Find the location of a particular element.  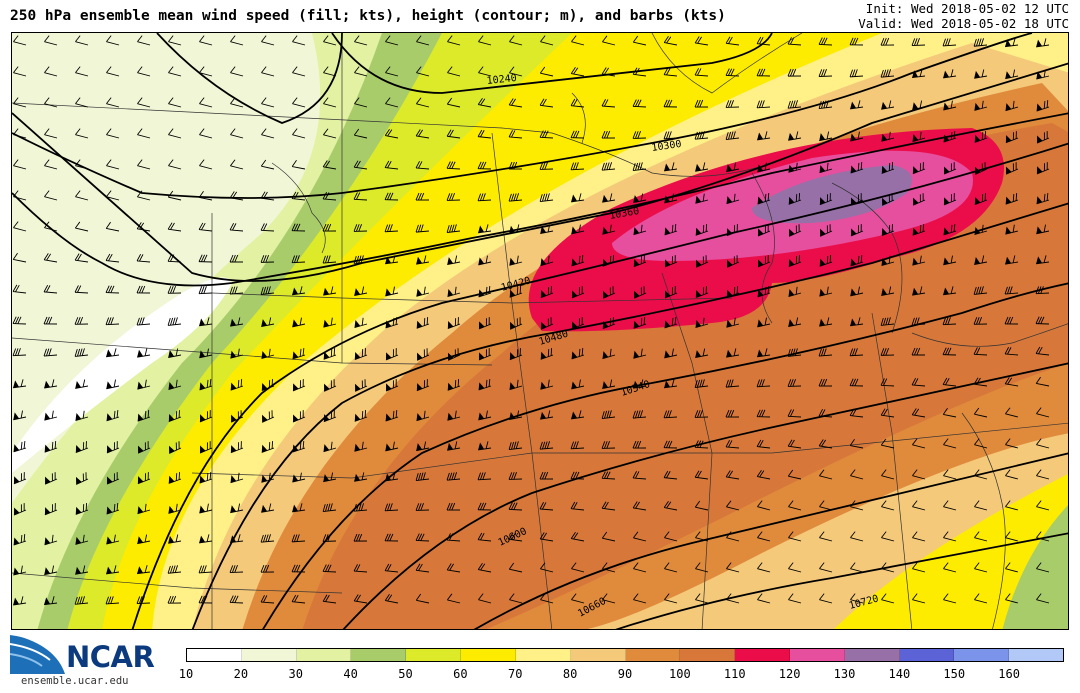

colorbar-tick-label: 100 is located at coordinates (680, 674).